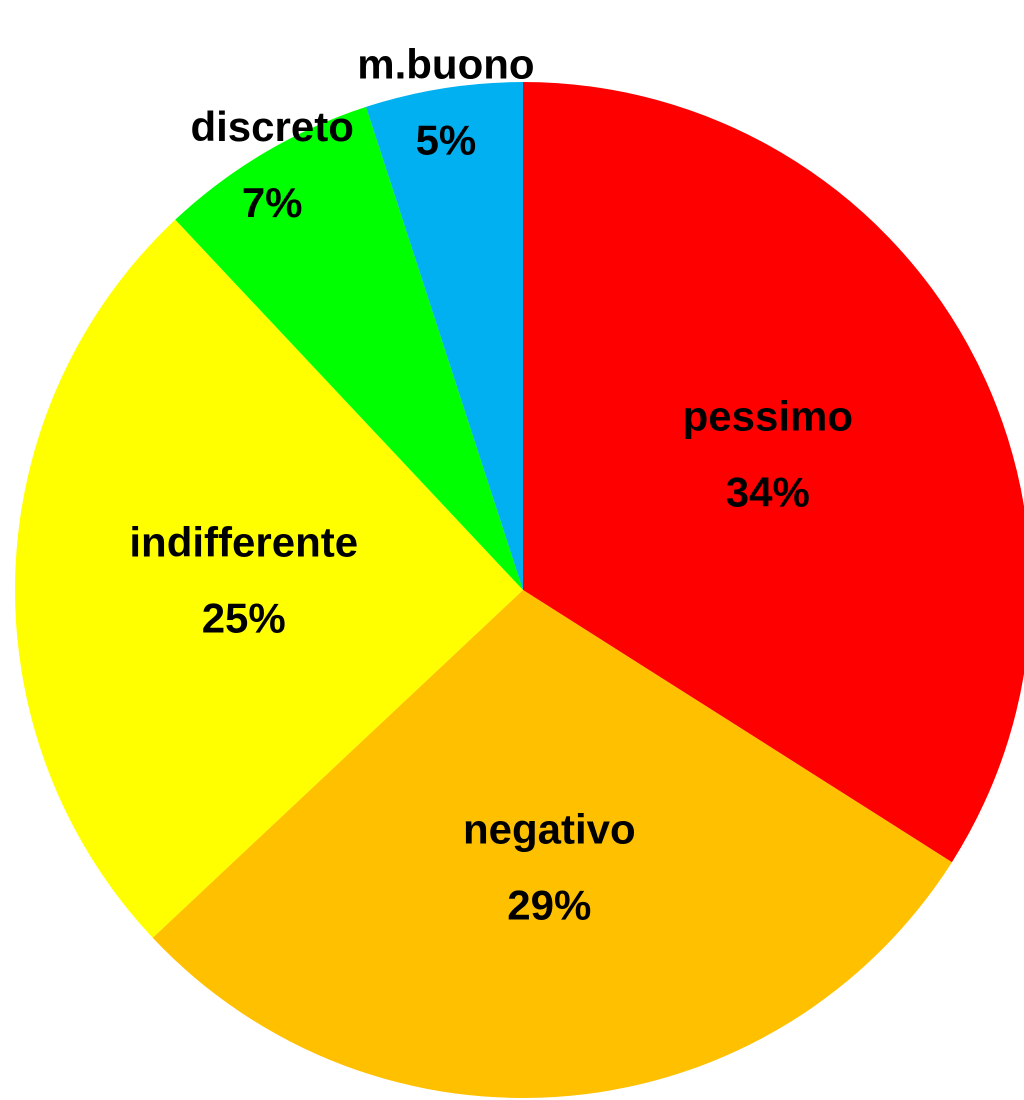  What do you see at coordinates (244, 617) in the screenshot?
I see `slice-value-label: 25%` at bounding box center [244, 617].